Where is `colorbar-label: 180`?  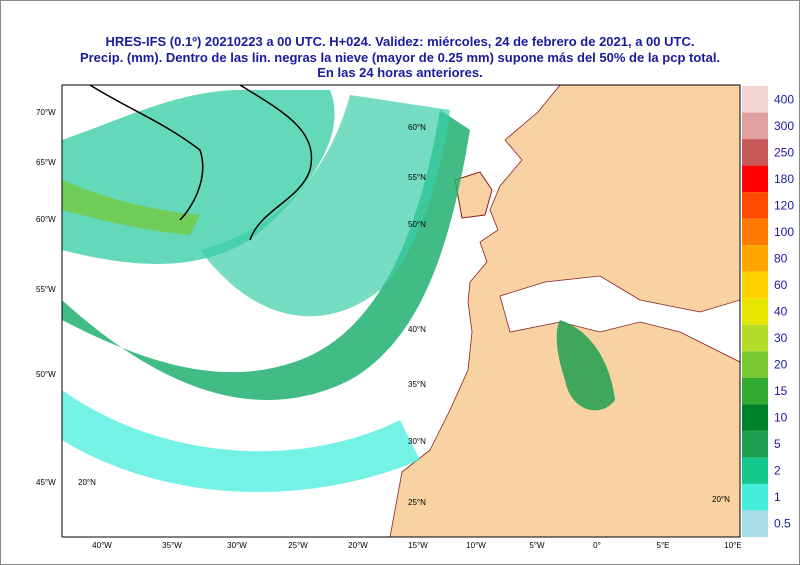 colorbar-label: 180 is located at coordinates (784, 179).